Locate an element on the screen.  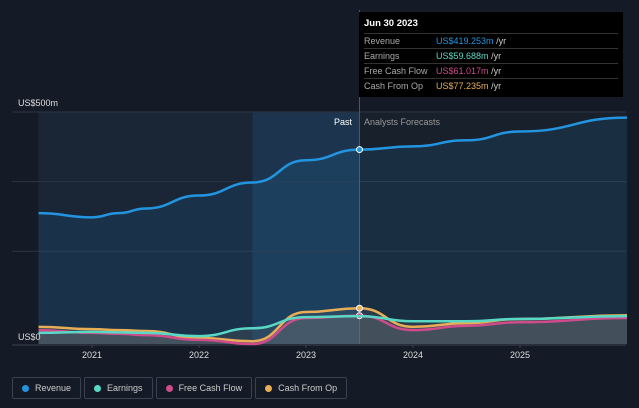
x-tick-label: 2025 is located at coordinates (520, 355).